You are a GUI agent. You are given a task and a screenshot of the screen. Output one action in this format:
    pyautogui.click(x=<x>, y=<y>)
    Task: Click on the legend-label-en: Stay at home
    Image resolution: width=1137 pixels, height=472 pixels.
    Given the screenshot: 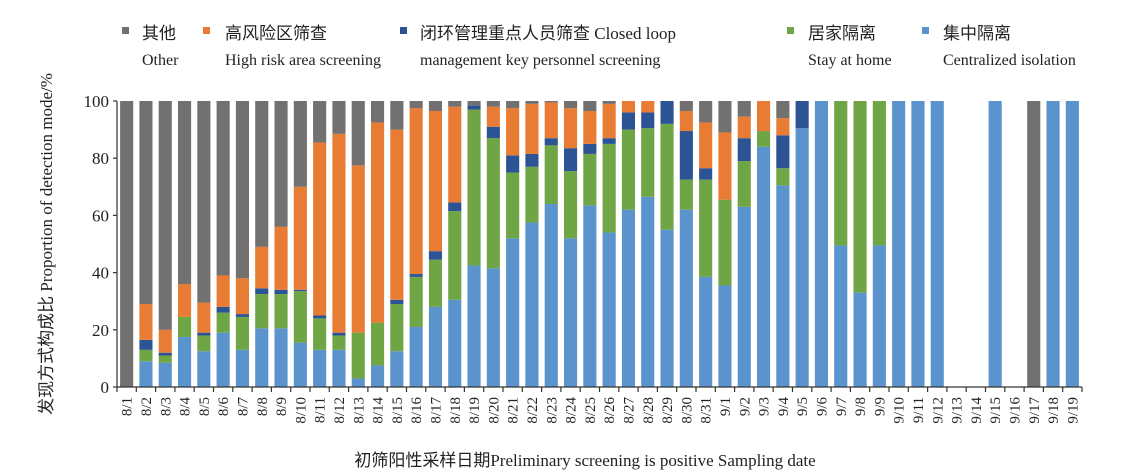 What is the action you would take?
    pyautogui.click(x=850, y=60)
    